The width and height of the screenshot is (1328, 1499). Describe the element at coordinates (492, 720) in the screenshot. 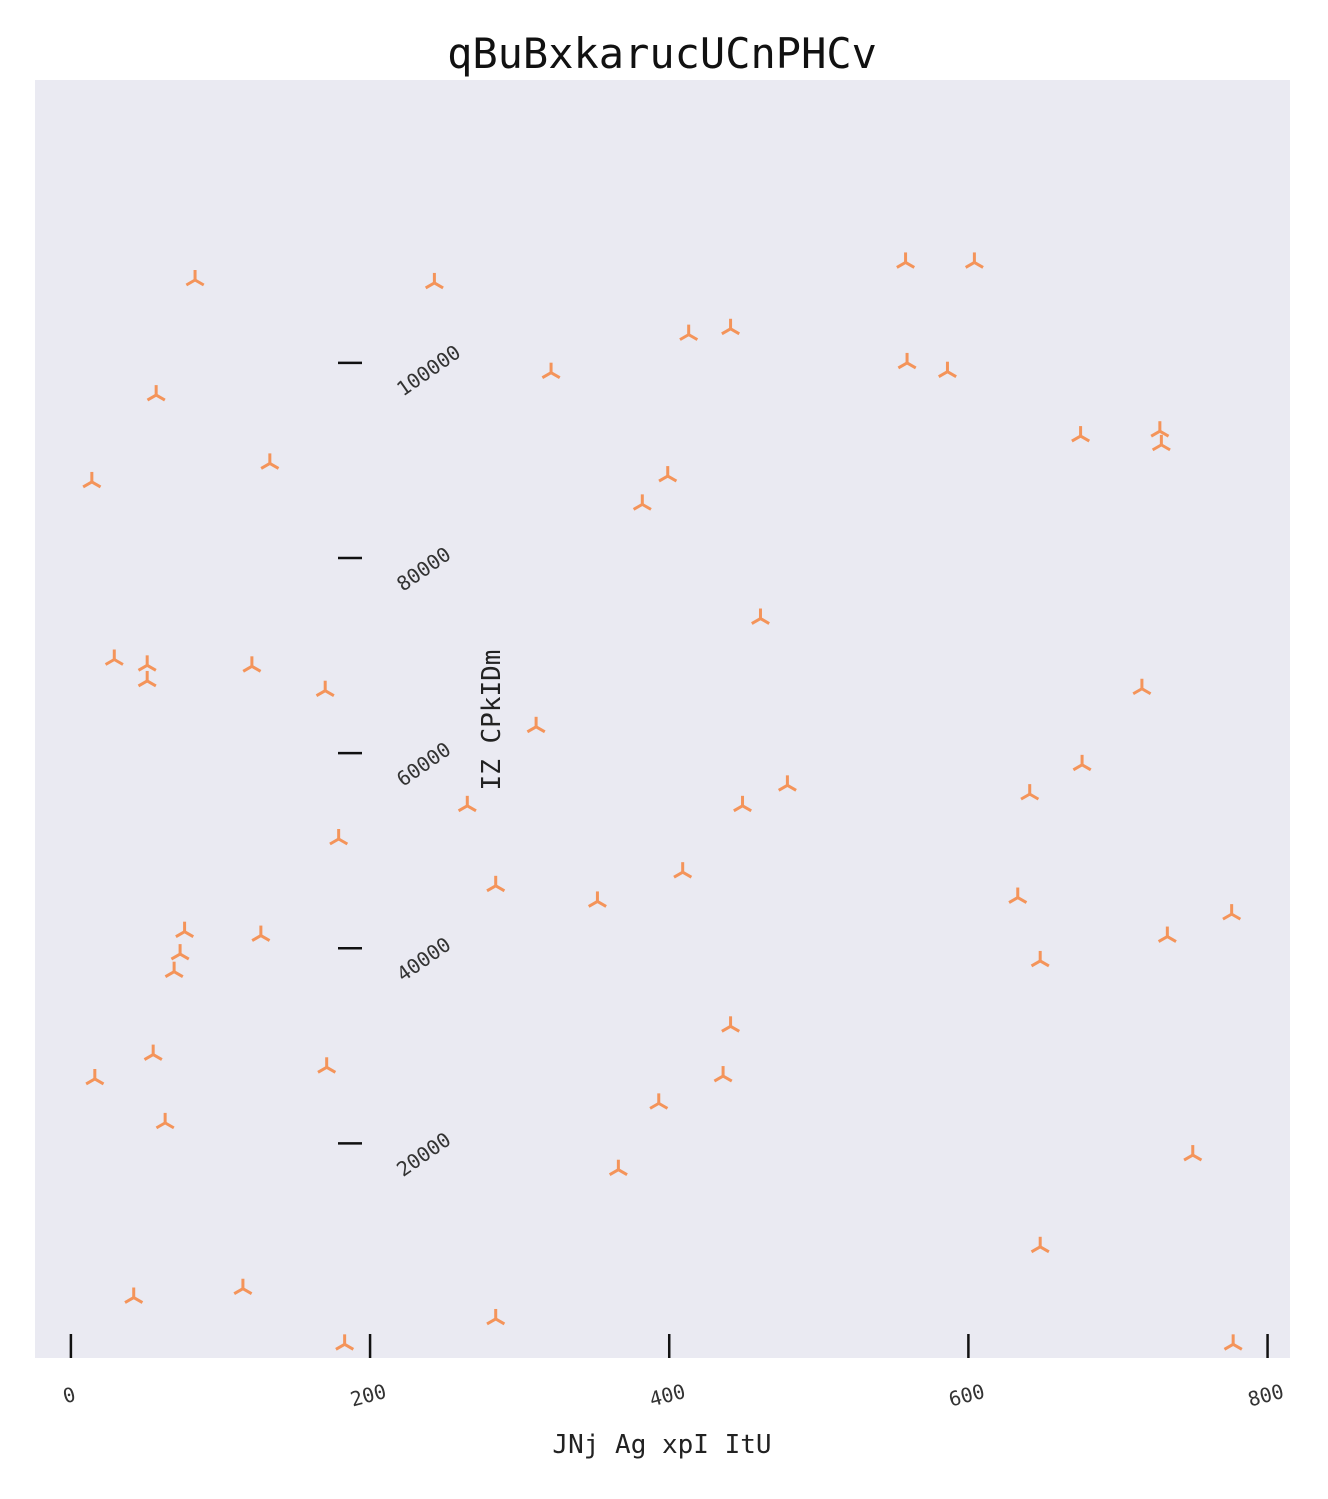

I see `y-axis-label: IZ CPkIDm` at that location.